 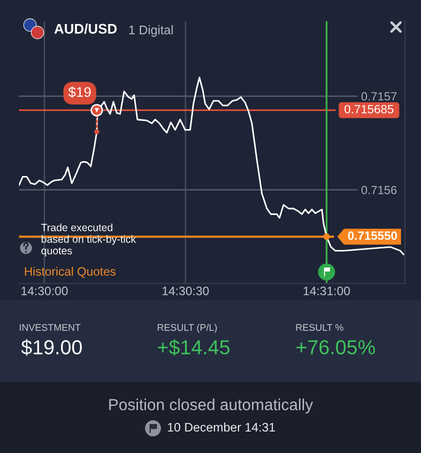 What do you see at coordinates (51, 347) in the screenshot?
I see `text: $19.00` at bounding box center [51, 347].